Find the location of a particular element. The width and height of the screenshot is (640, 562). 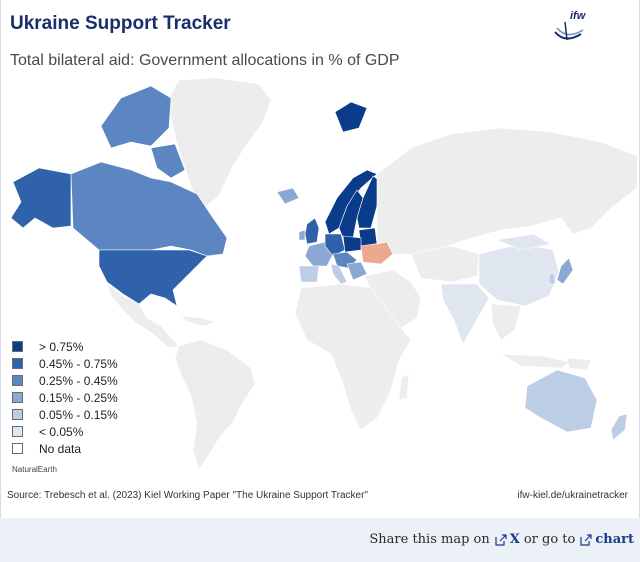

legend-label: 0.45% - 0.75% is located at coordinates (78, 363).